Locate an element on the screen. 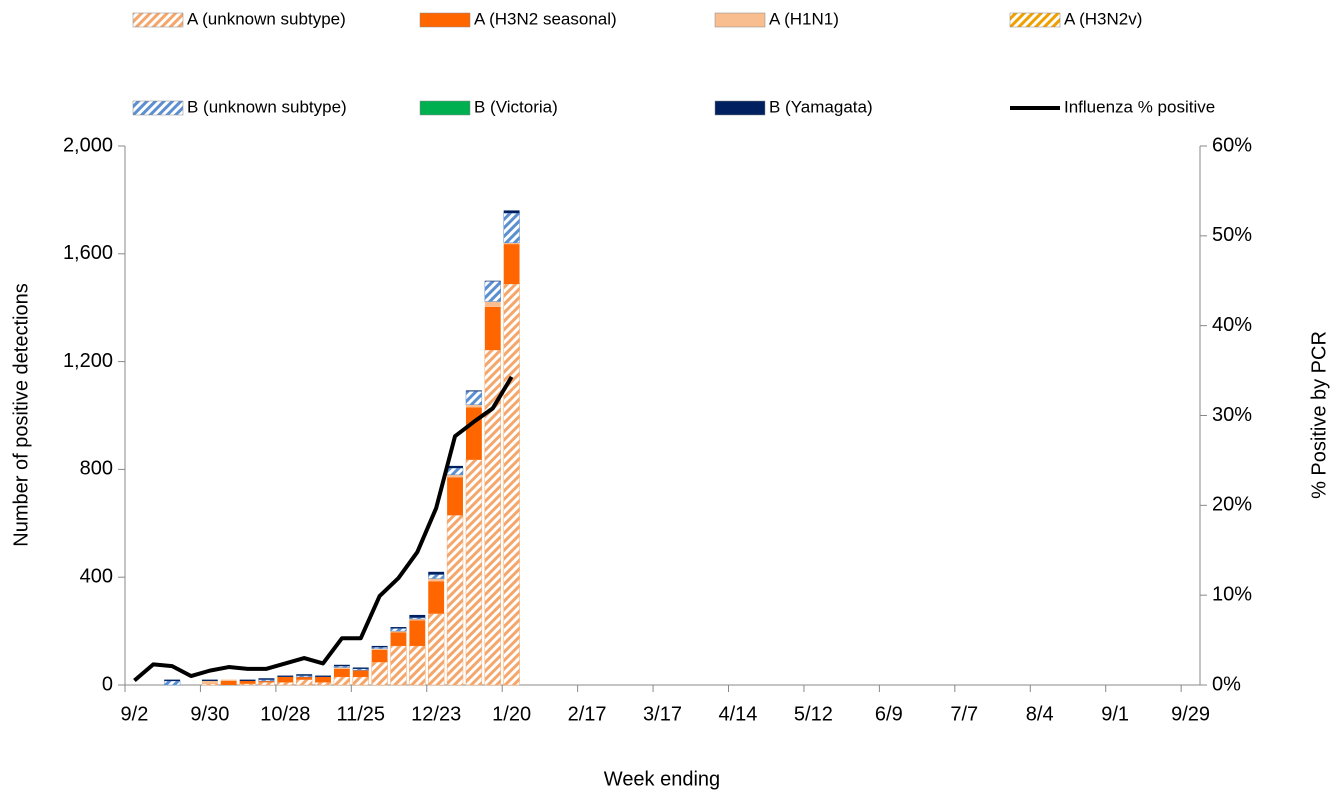 The width and height of the screenshot is (1341, 796). x-tick-label: 9/30 is located at coordinates (209, 714).